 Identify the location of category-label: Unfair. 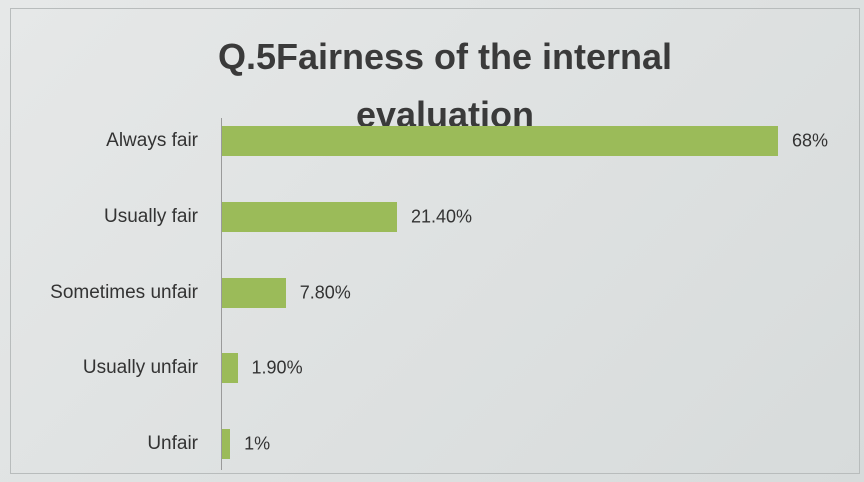
(172, 444).